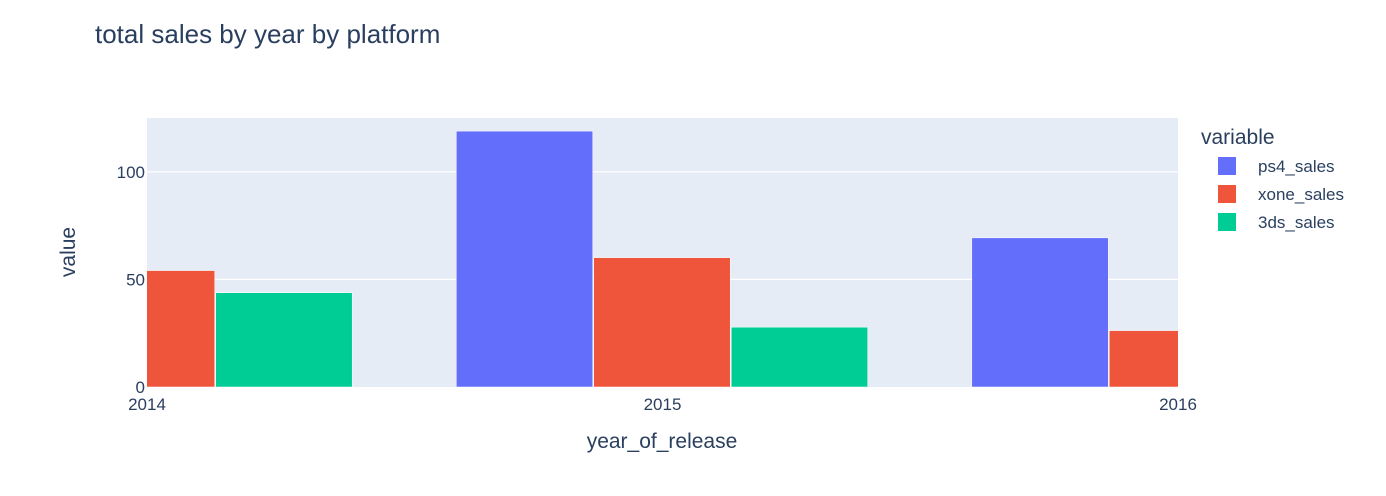  Describe the element at coordinates (1296, 166) in the screenshot. I see `legend-label-ps4_sales: ps4_sales` at that location.